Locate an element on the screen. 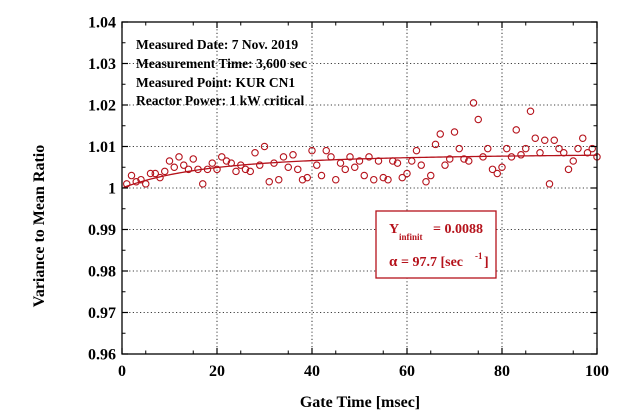 The image size is (617, 414). y-tick-label: 1 is located at coordinates (112, 189).